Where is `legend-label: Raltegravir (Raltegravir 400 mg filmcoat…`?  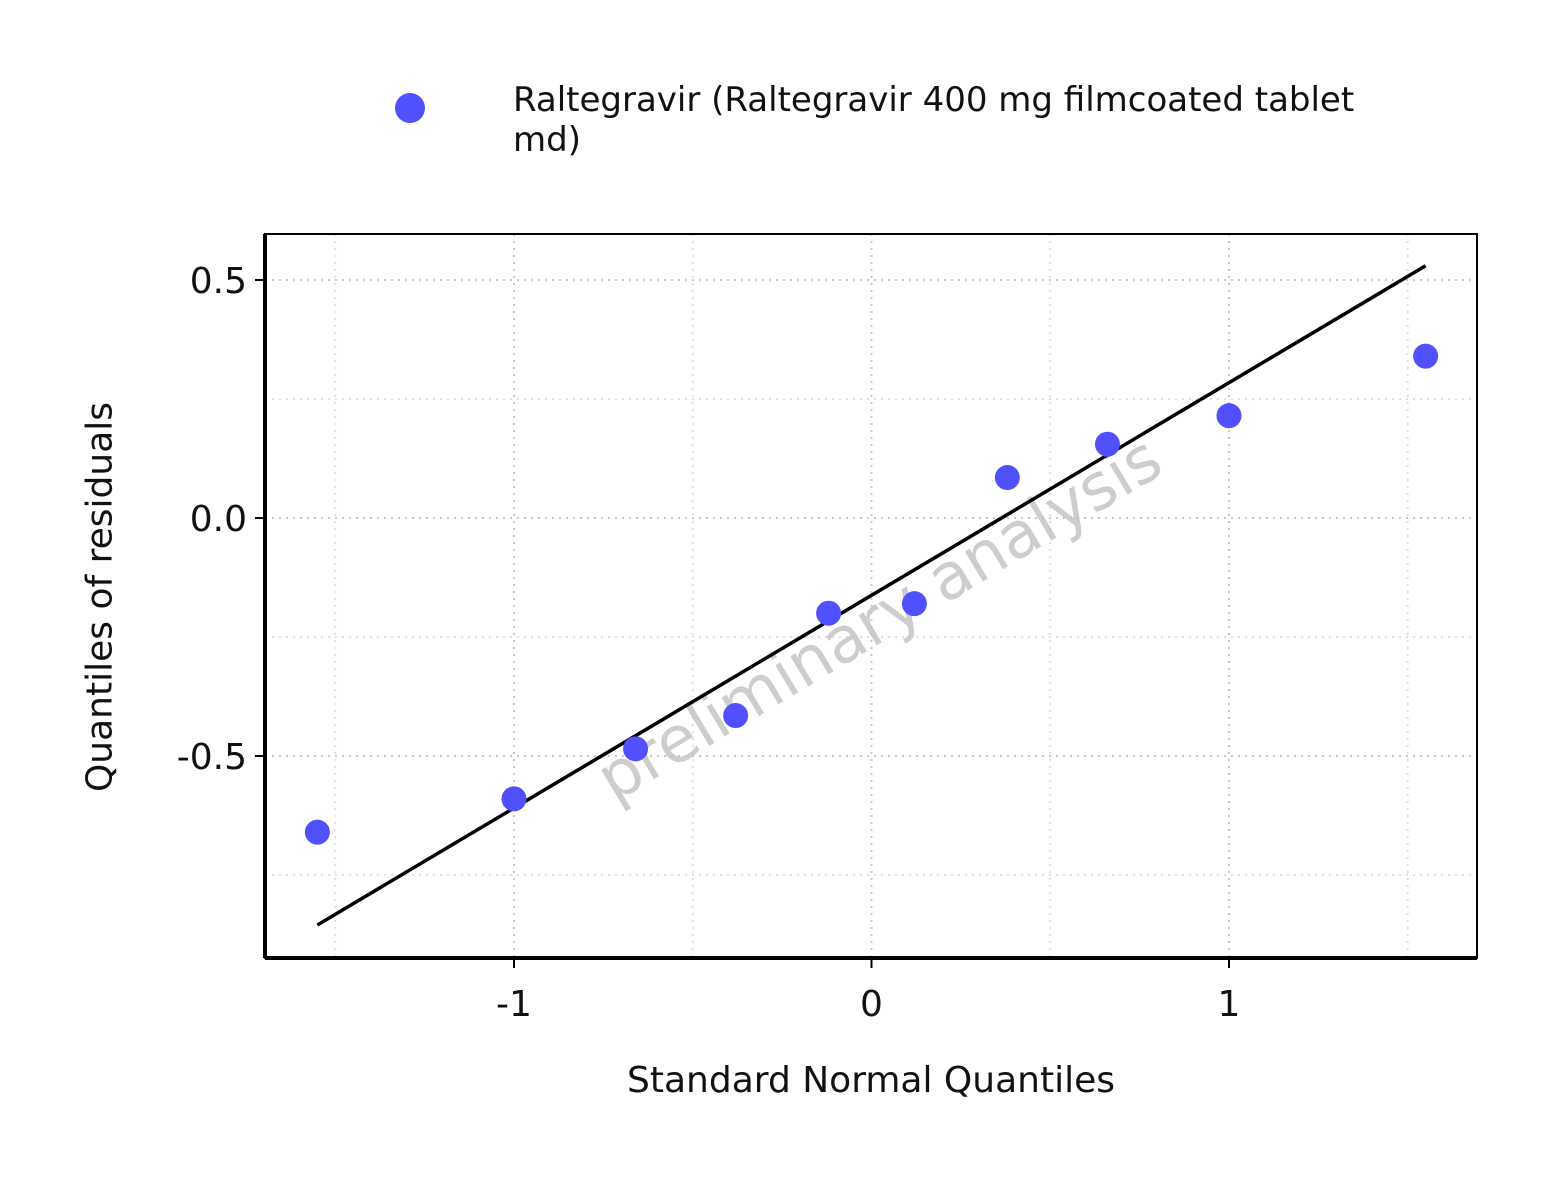 legend-label: Raltegravir (Raltegravir 400 mg filmcoat… is located at coordinates (934, 120).